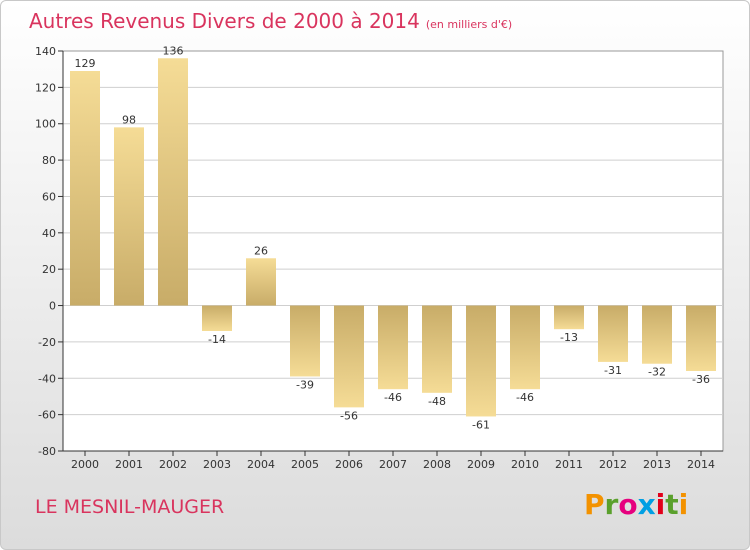 The height and width of the screenshot is (550, 750). I want to click on y-tick-label: 80, so click(49, 160).